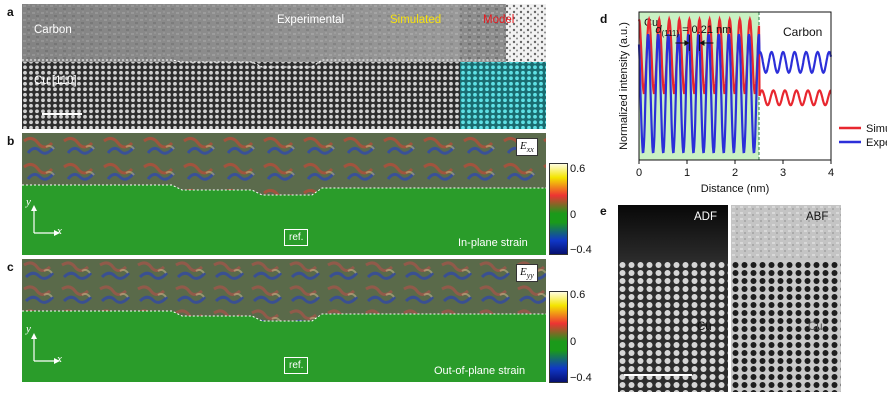  Describe the element at coordinates (581, 250) in the screenshot. I see `colorbar-b-tick-min: −0.4` at that location.